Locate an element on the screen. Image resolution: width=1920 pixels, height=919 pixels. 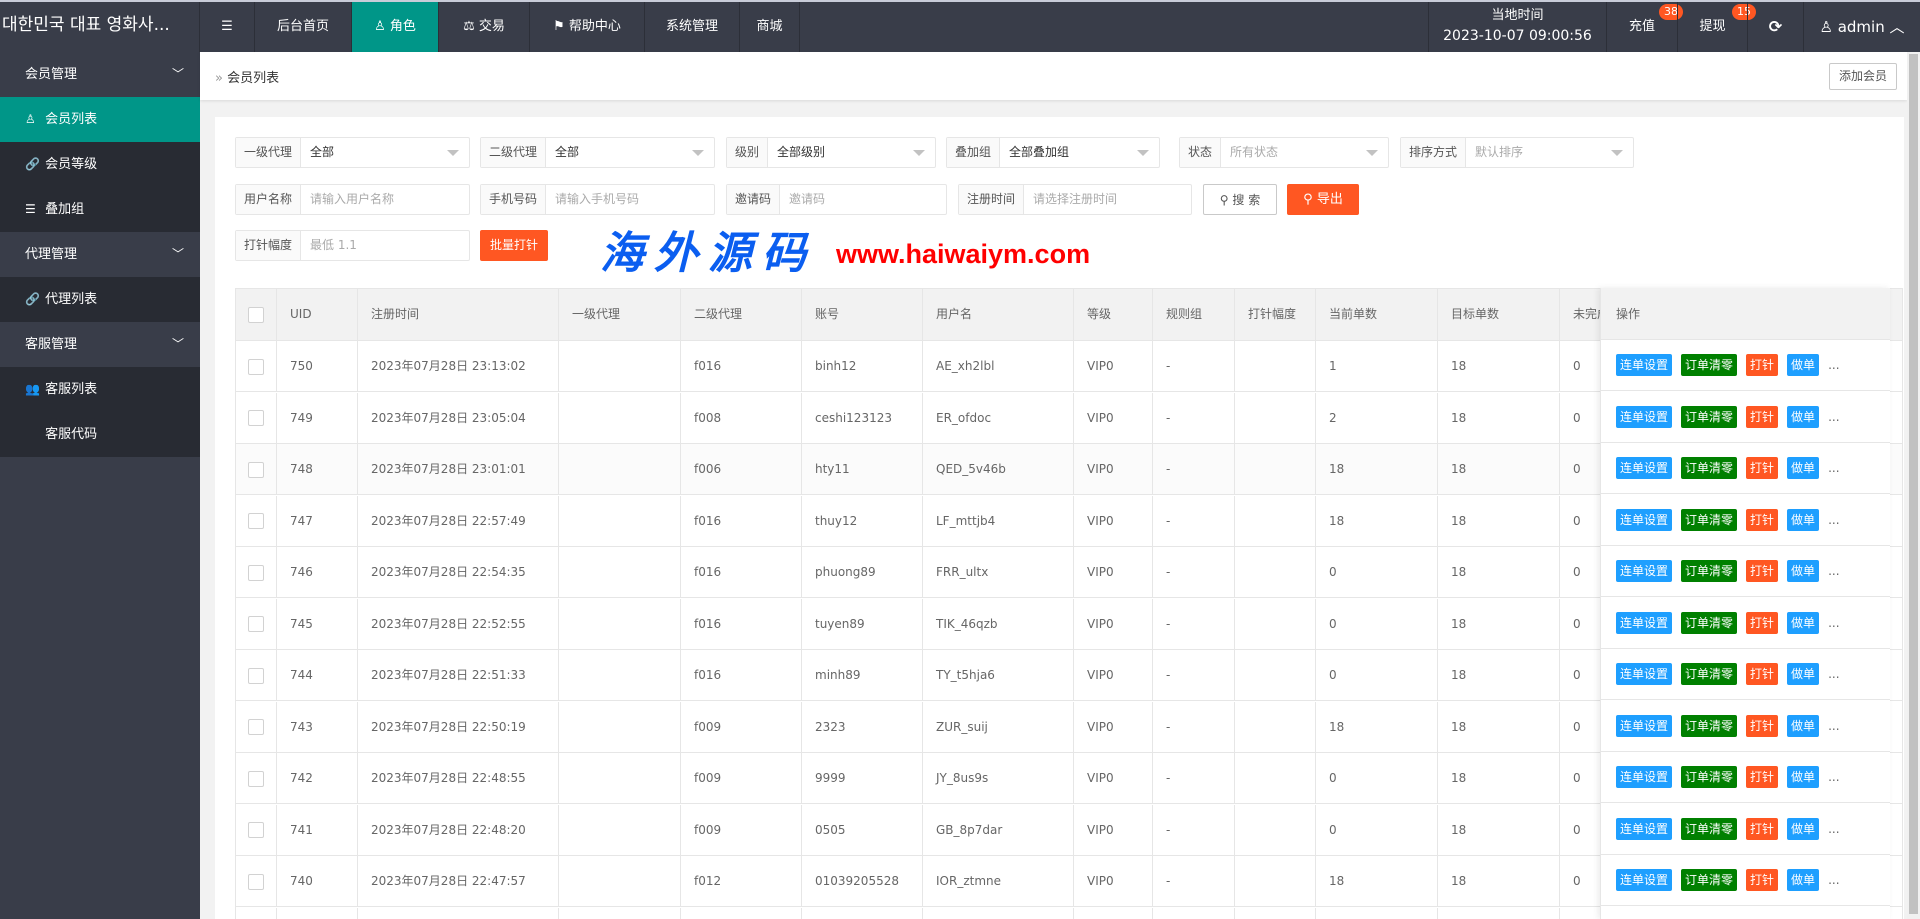
filter-username: 用户名称 请输入用户名称 is located at coordinates (352, 199).